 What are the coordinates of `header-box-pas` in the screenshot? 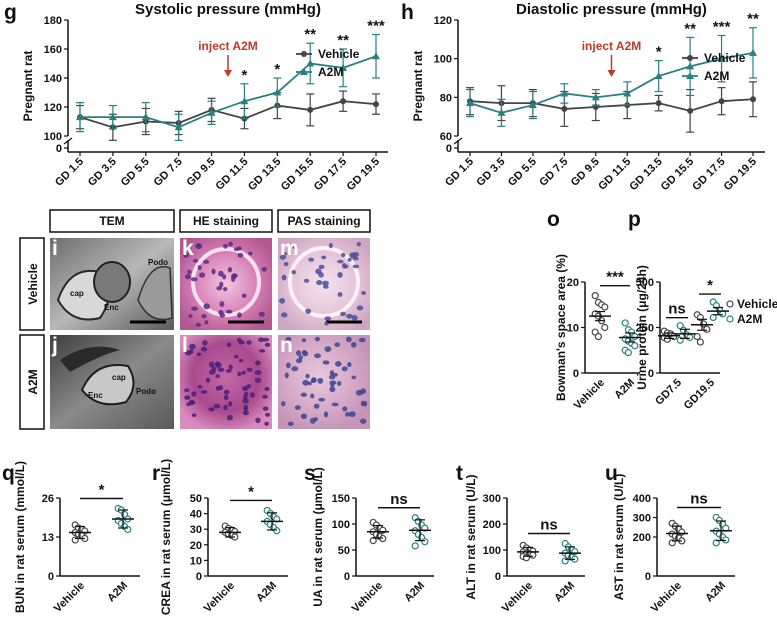 It's located at (324, 221).